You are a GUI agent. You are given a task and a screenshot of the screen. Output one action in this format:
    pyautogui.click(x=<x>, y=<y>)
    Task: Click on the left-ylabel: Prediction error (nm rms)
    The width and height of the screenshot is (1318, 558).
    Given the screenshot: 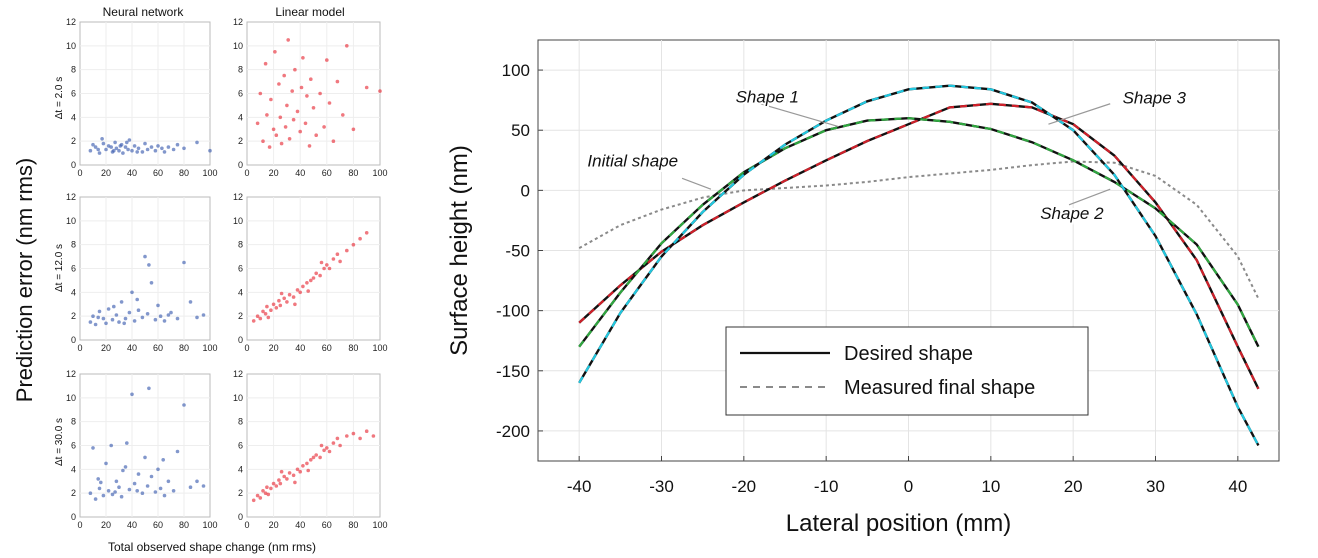 What is the action you would take?
    pyautogui.click(x=24, y=280)
    